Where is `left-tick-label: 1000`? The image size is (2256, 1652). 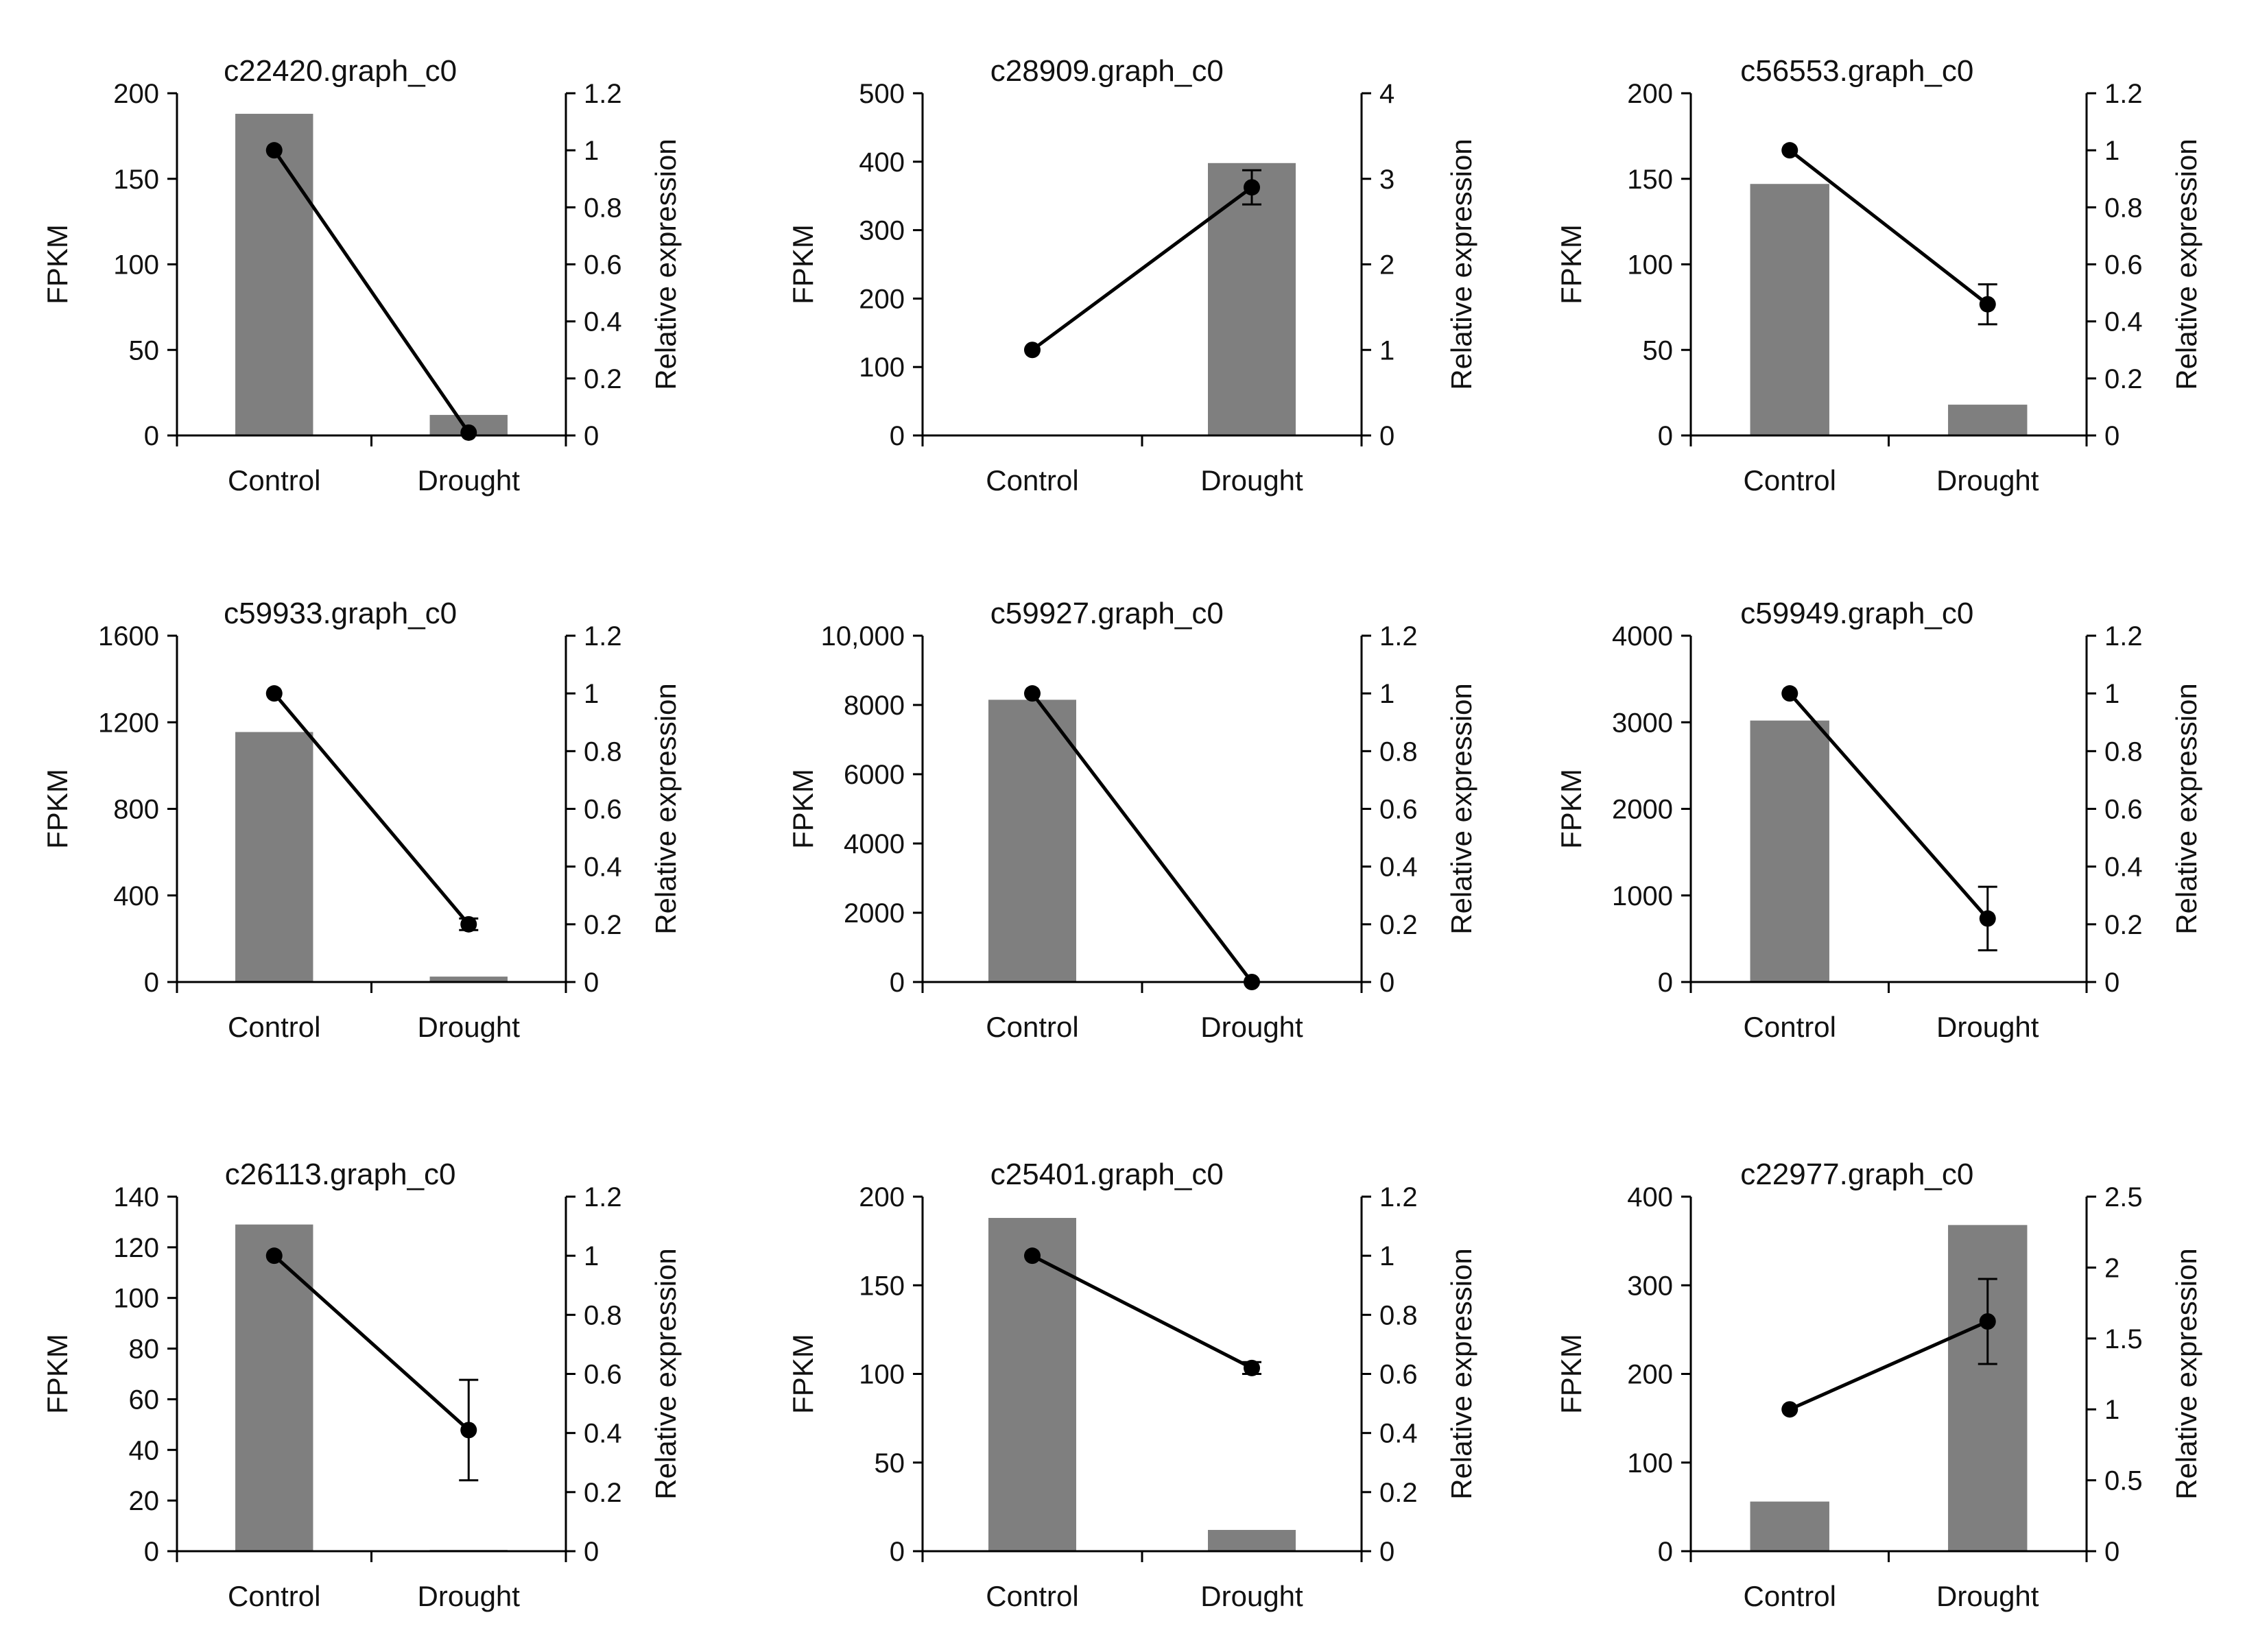 left-tick-label: 1000 is located at coordinates (1642, 896).